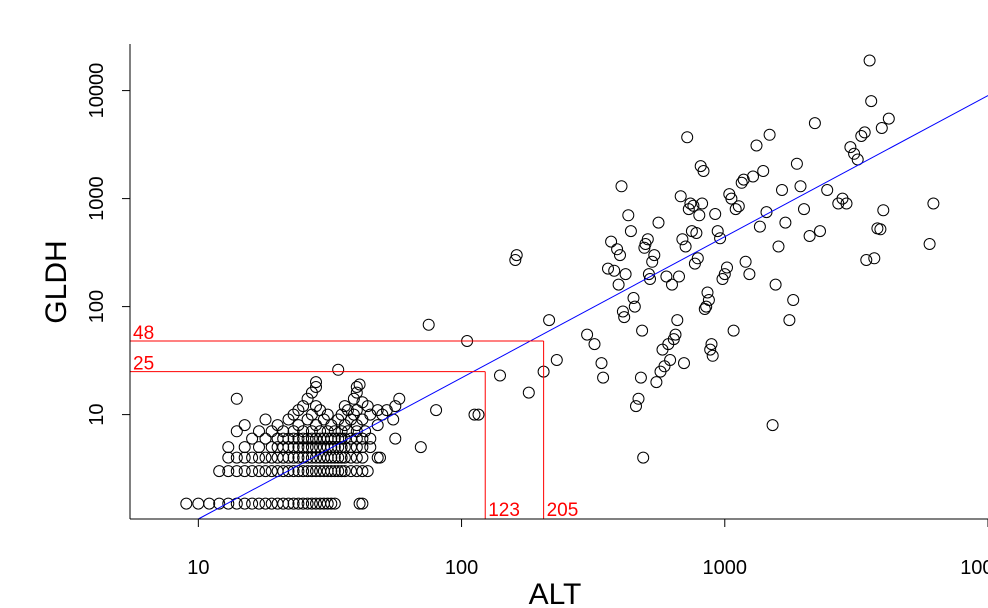 Image resolution: width=988 pixels, height=608 pixels. Describe the element at coordinates (504, 510) in the screenshot. I see `reference-x-label: 123` at that location.